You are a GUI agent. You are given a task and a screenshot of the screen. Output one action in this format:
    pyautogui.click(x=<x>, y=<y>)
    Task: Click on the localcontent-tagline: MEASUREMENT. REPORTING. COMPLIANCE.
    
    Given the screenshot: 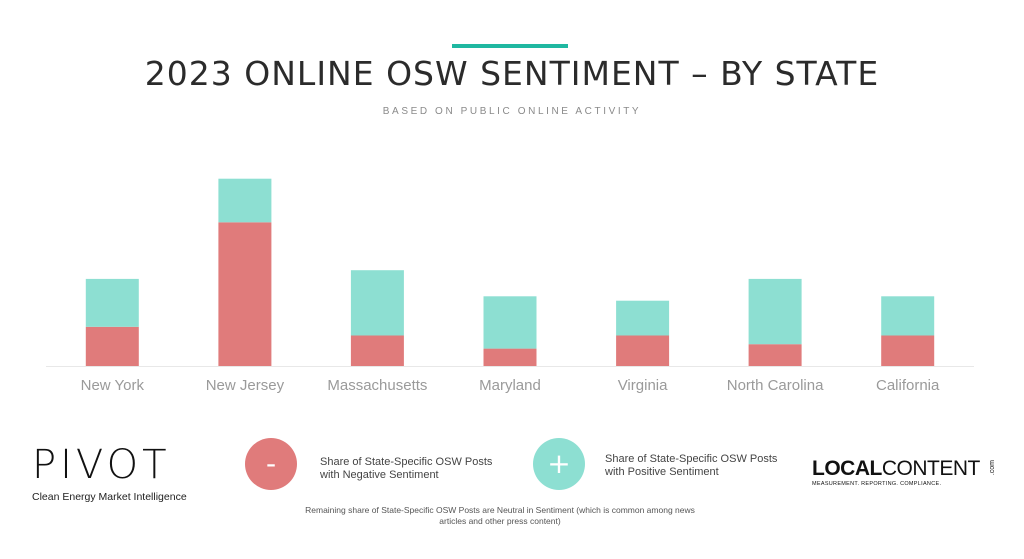 What is the action you would take?
    pyautogui.click(x=877, y=484)
    